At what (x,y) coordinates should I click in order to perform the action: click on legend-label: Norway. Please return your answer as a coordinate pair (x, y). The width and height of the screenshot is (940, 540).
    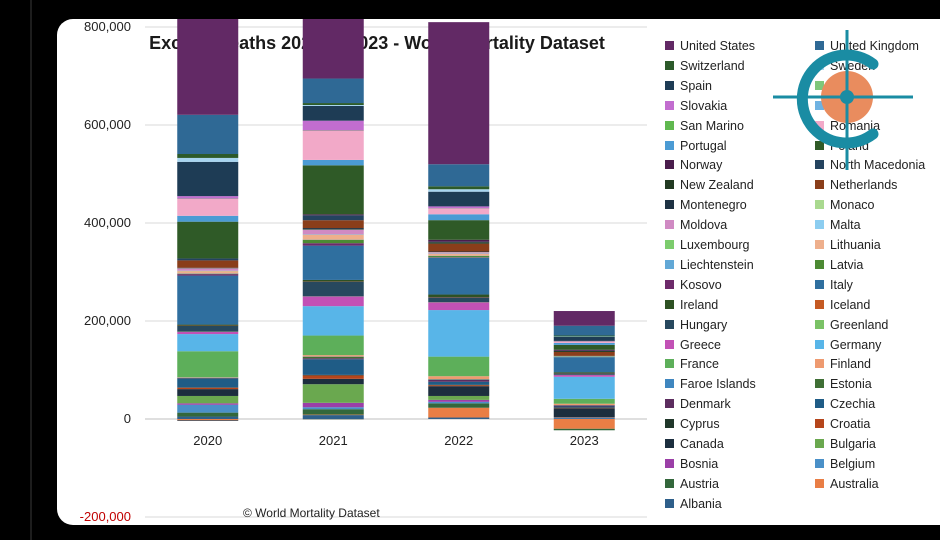
    Looking at the image, I should click on (701, 165).